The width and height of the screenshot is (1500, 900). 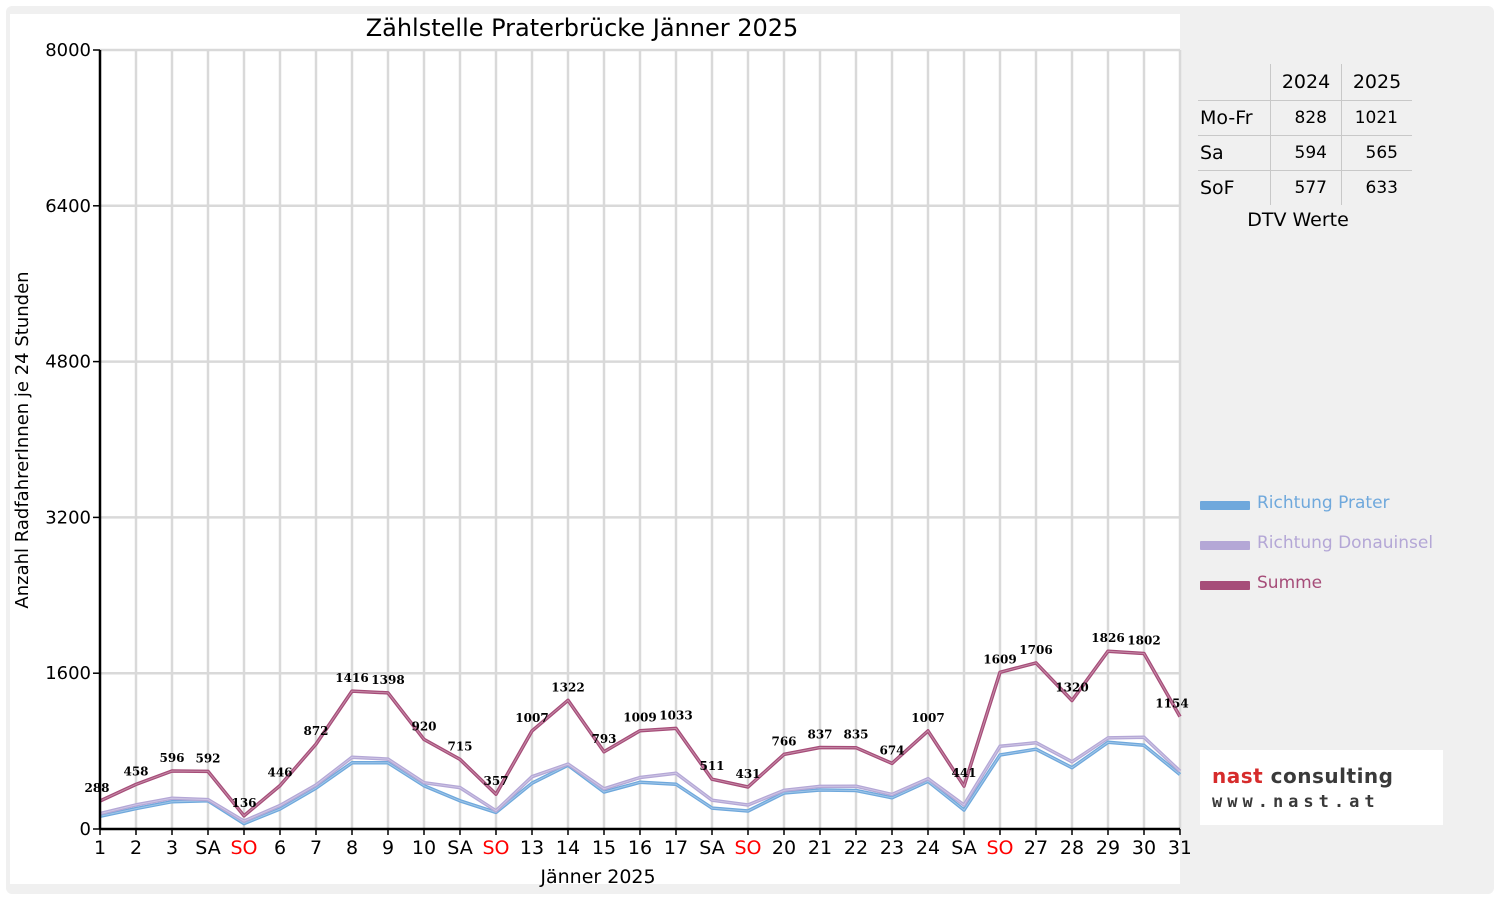 I want to click on x-tick-label: 24, so click(x=928, y=848).